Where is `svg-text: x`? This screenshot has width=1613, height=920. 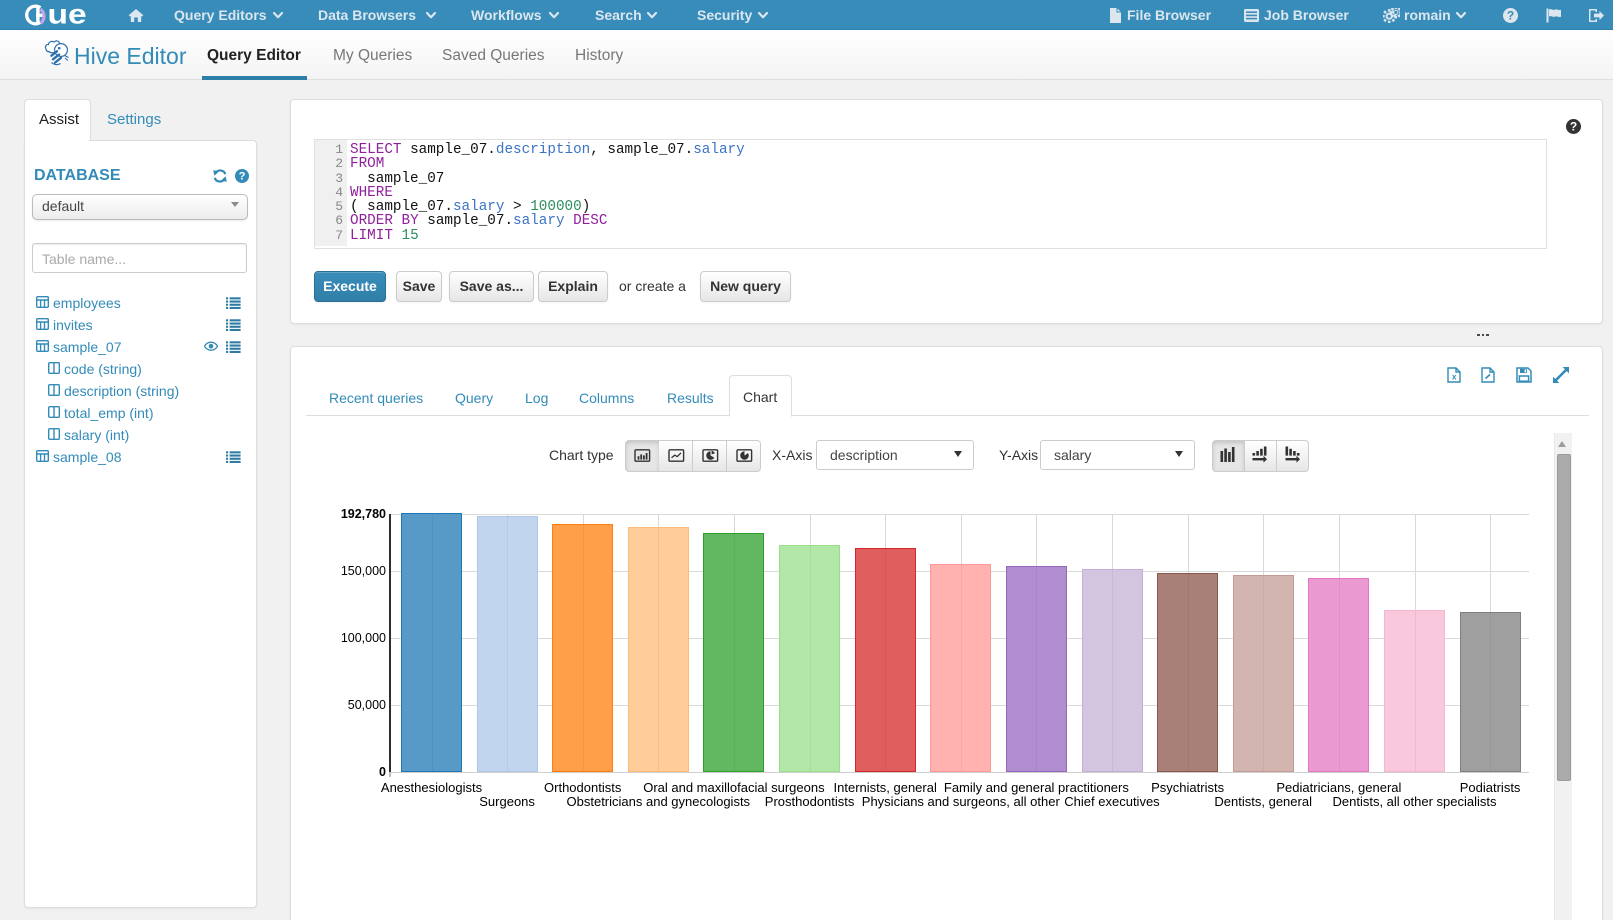 svg-text: x is located at coordinates (1454, 377).